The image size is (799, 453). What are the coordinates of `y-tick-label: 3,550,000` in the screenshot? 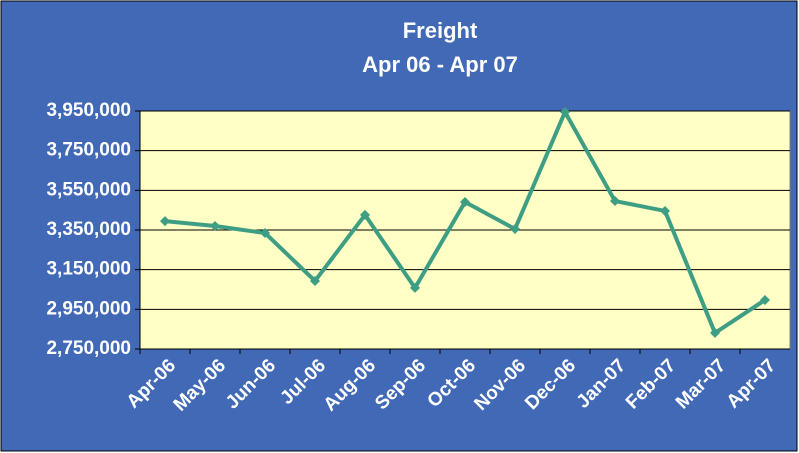 It's located at (88, 189).